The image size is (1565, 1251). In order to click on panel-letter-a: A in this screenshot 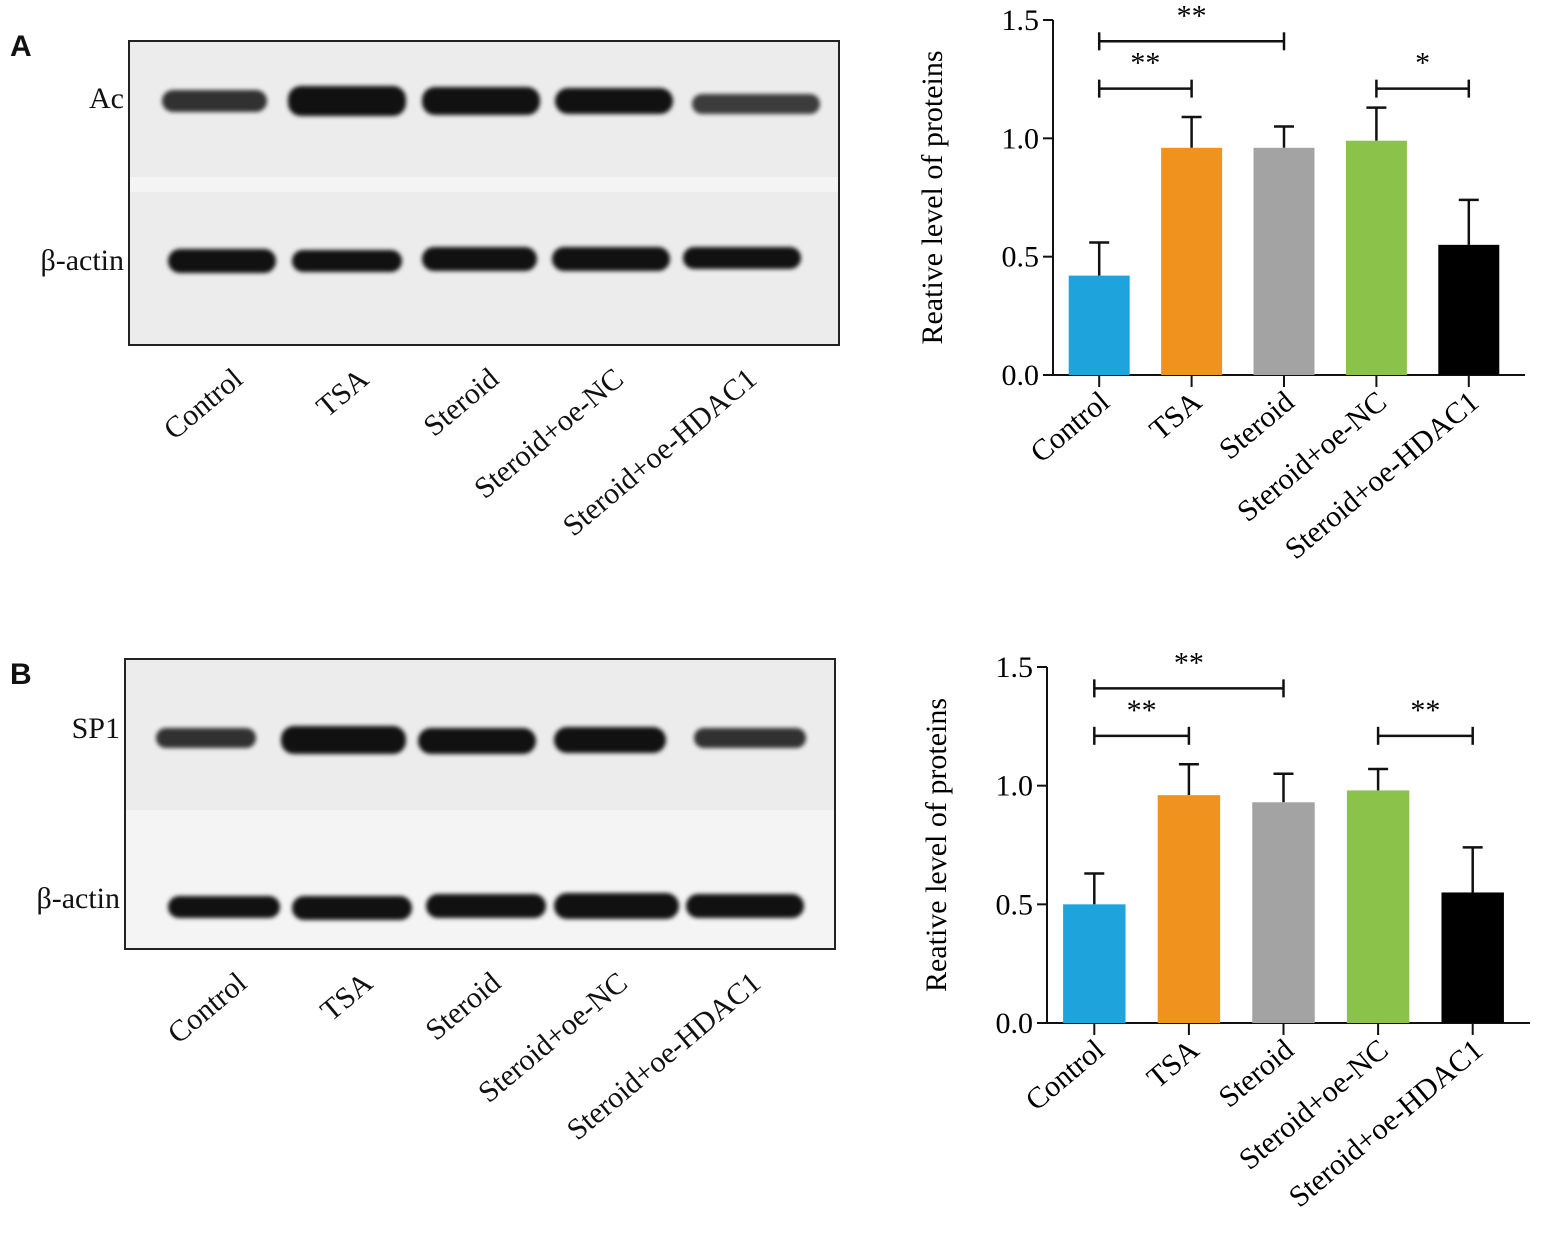, I will do `click(21, 46)`.